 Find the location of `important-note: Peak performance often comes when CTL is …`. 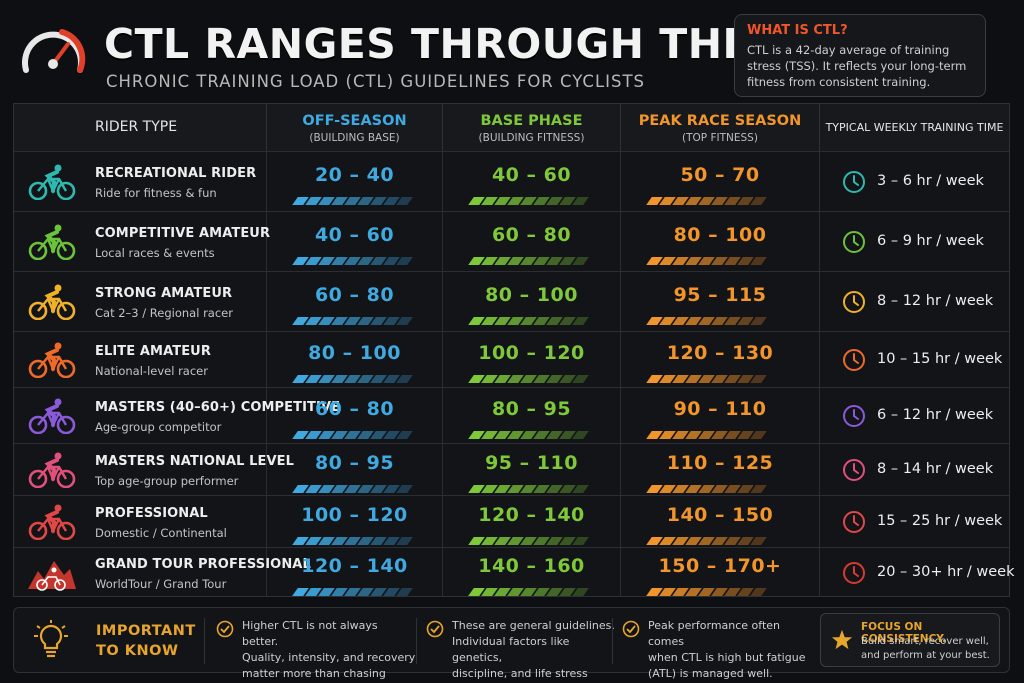

important-note: Peak performance often comes when CTL is … is located at coordinates (717, 650).